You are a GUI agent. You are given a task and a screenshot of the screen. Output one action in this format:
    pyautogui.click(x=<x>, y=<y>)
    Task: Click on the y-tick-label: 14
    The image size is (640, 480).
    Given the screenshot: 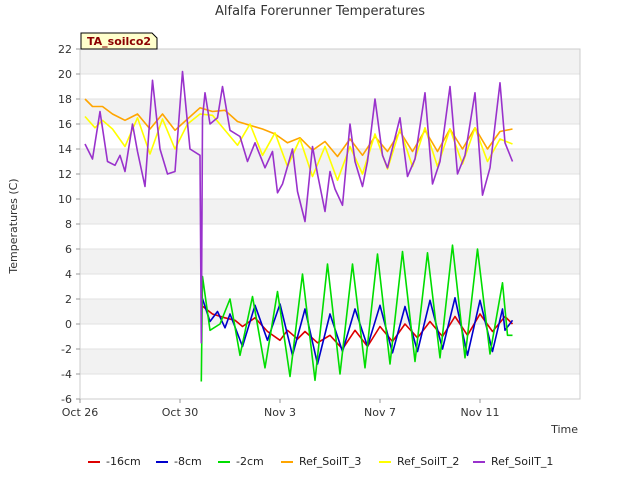 What is the action you would take?
    pyautogui.click(x=65, y=149)
    